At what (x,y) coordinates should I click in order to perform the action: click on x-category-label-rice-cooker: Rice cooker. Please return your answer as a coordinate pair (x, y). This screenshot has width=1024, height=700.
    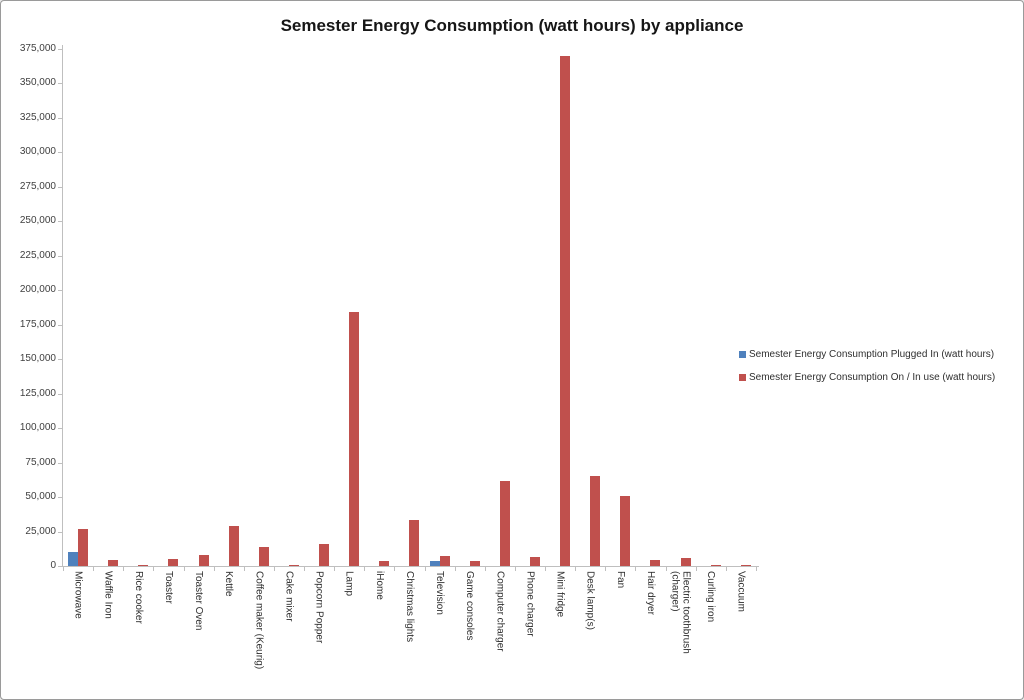
    Looking at the image, I should click on (138, 597).